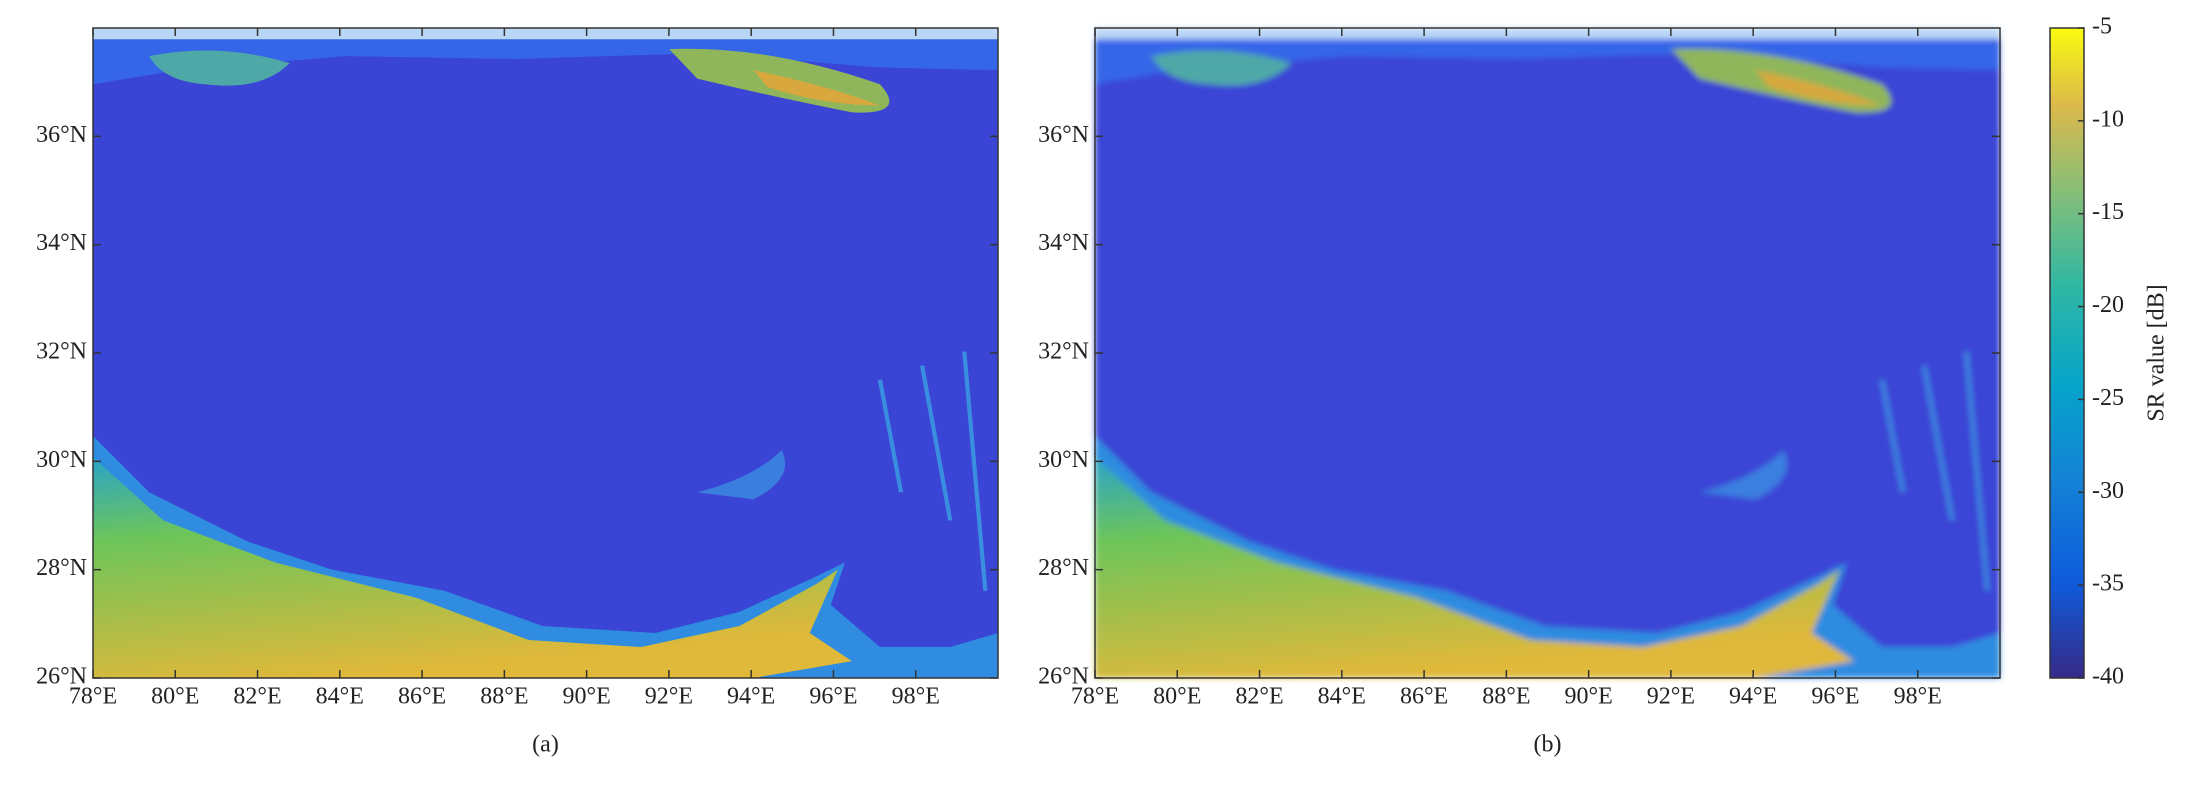 The image size is (2199, 789). I want to click on colorbar-tick-label: -10, so click(2108, 119).